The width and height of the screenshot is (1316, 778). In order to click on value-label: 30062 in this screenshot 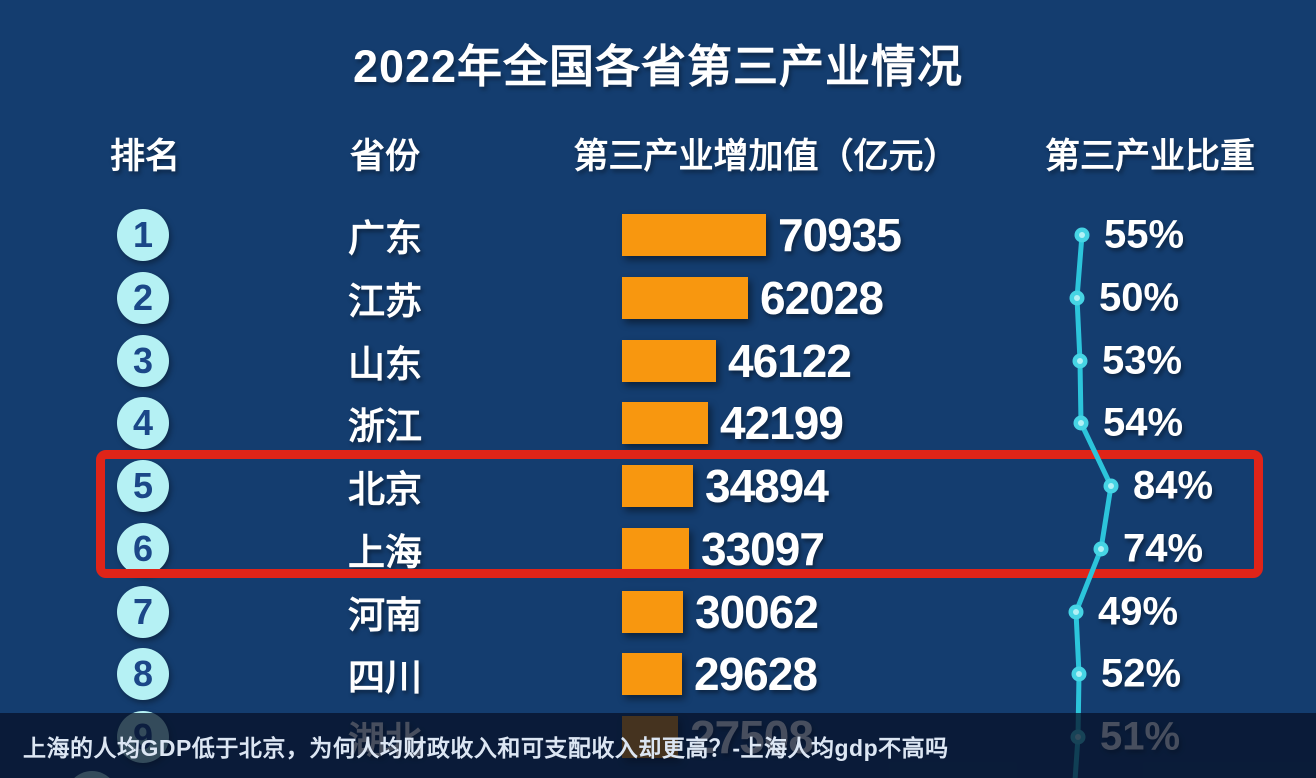, I will do `click(757, 612)`.